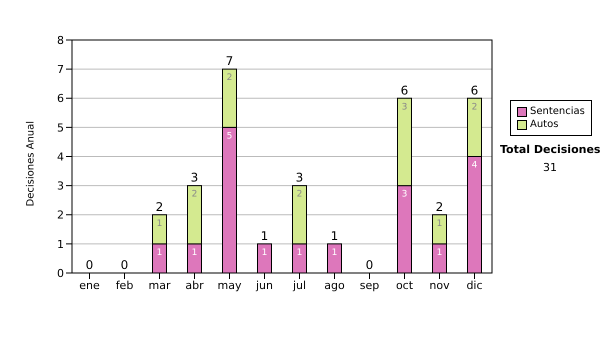 Image resolution: width=600 pixels, height=340 pixels. Describe the element at coordinates (60, 186) in the screenshot. I see `y-tick-label: 3` at that location.